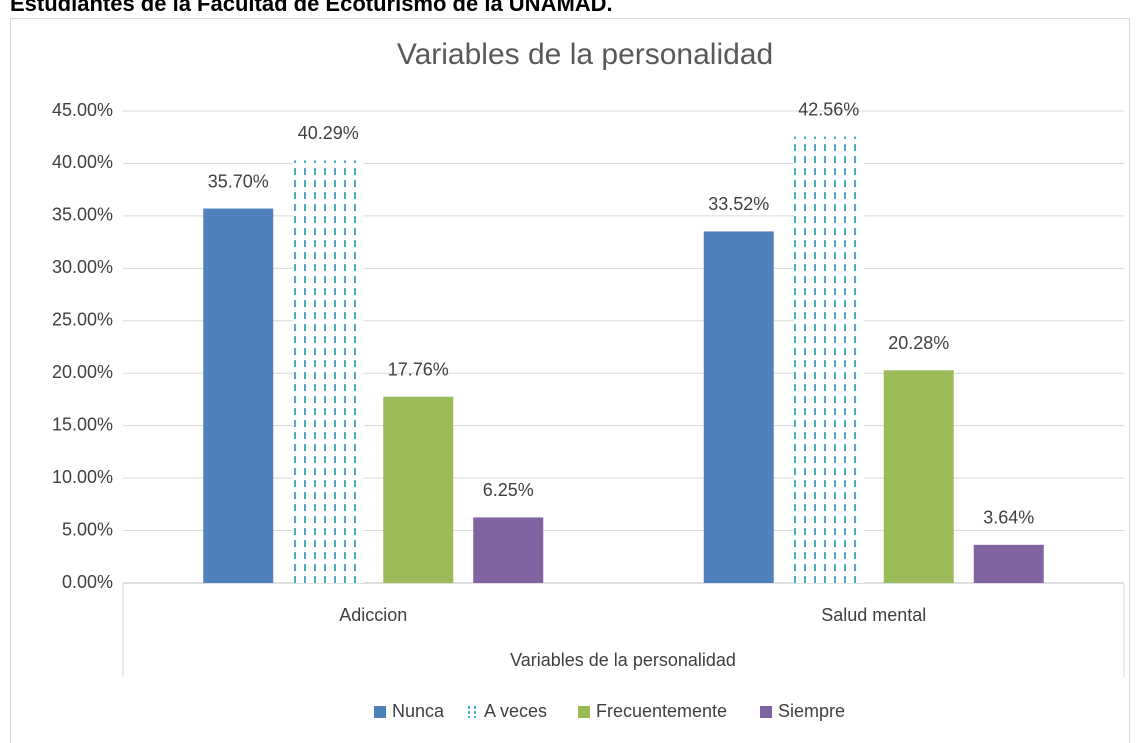 The height and width of the screenshot is (743, 1138). What do you see at coordinates (82, 424) in the screenshot?
I see `y-tick-label: 15.00%` at bounding box center [82, 424].